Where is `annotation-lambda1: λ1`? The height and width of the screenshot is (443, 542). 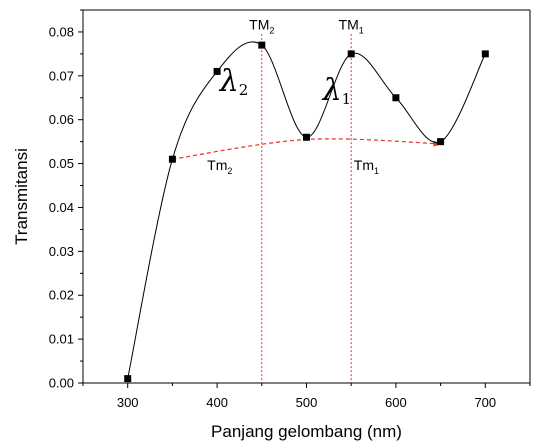 annotation-lambda1: λ1 is located at coordinates (337, 90).